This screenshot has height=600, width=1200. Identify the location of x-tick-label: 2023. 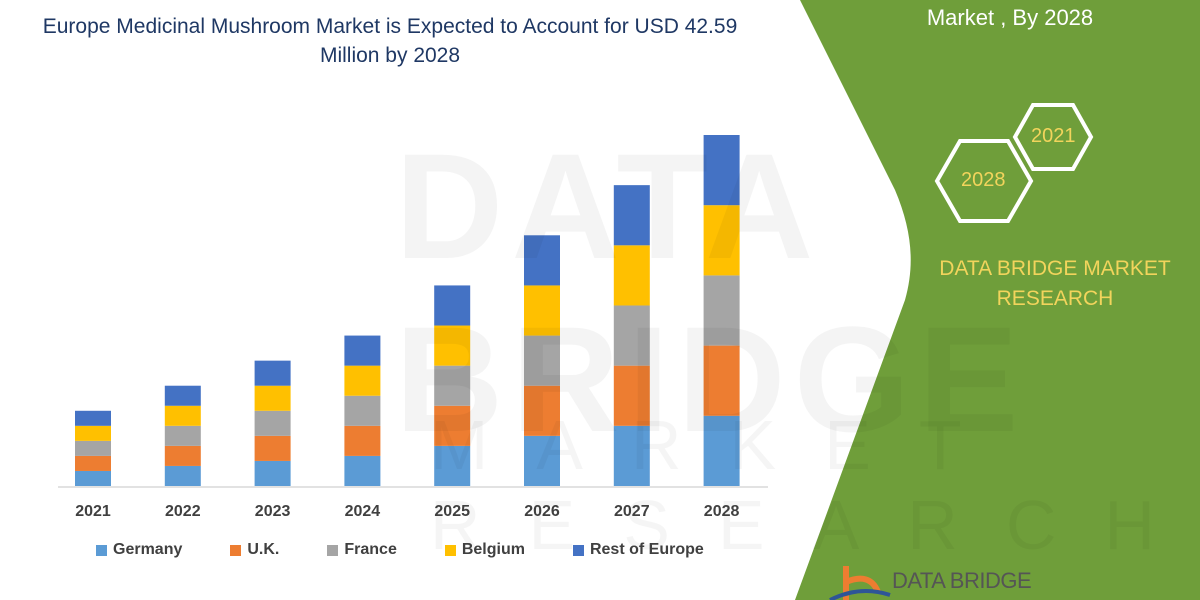
(272, 511).